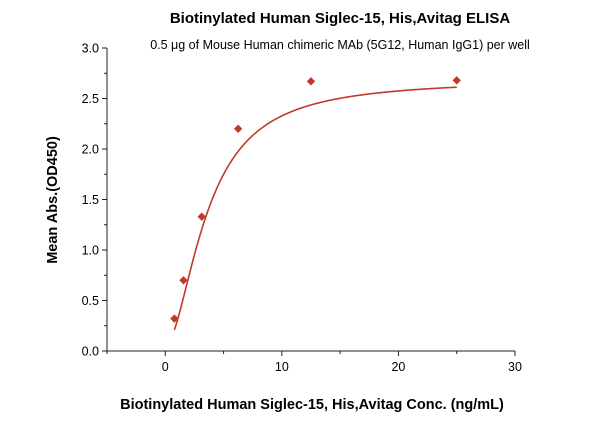  Describe the element at coordinates (398, 367) in the screenshot. I see `x-tick-label: 20` at that location.